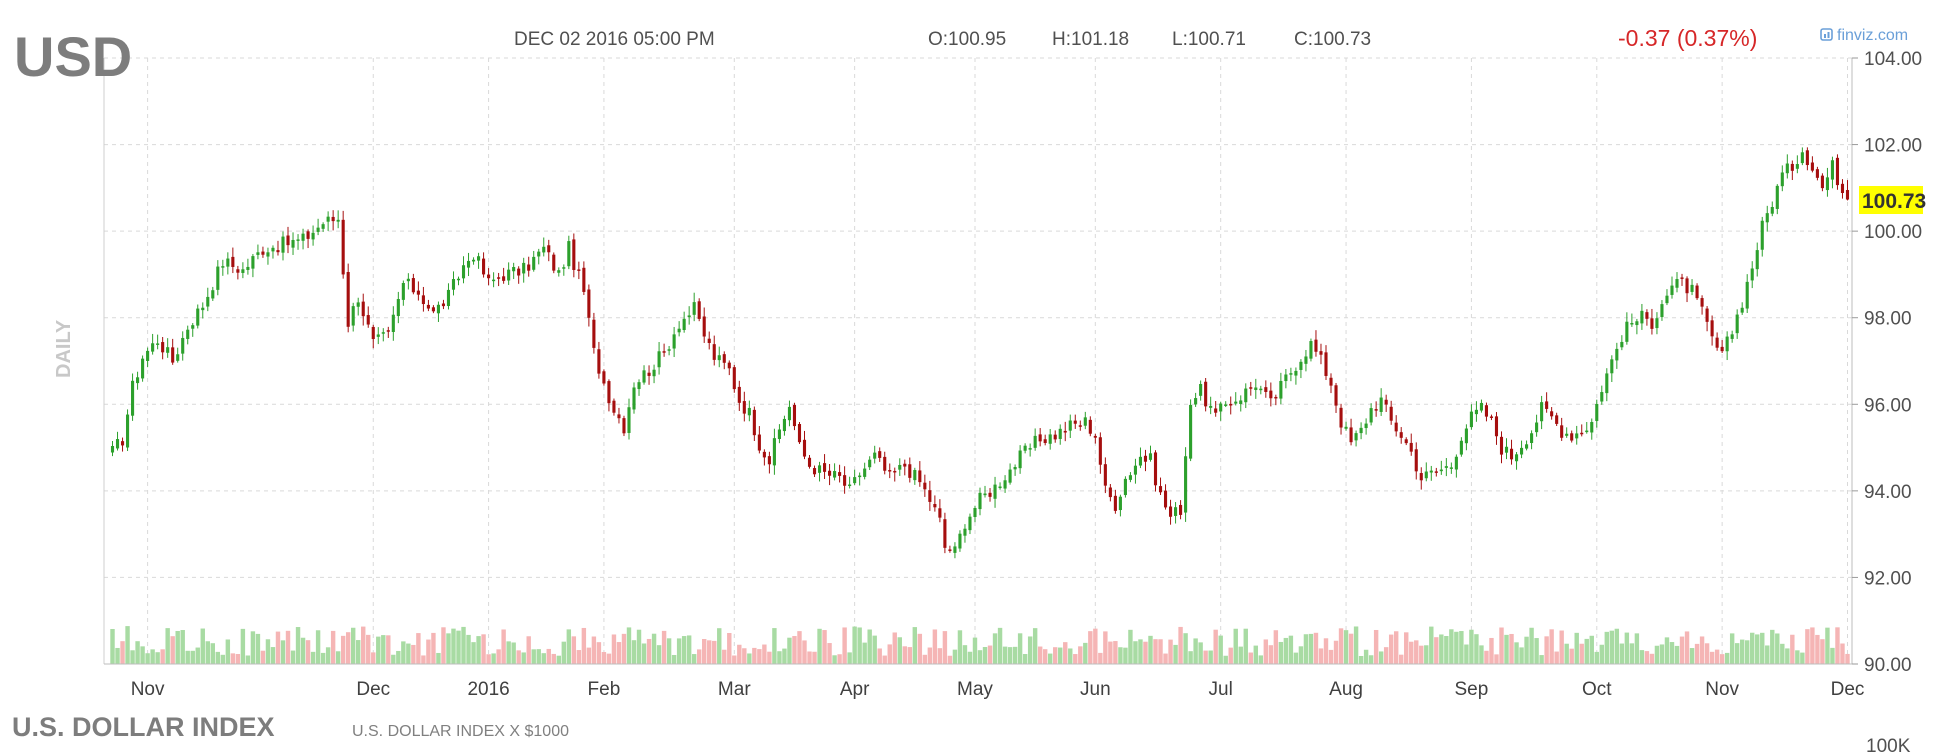 This screenshot has height=752, width=1952. Describe the element at coordinates (1888, 492) in the screenshot. I see `y-tick-label: 94.00` at that location.